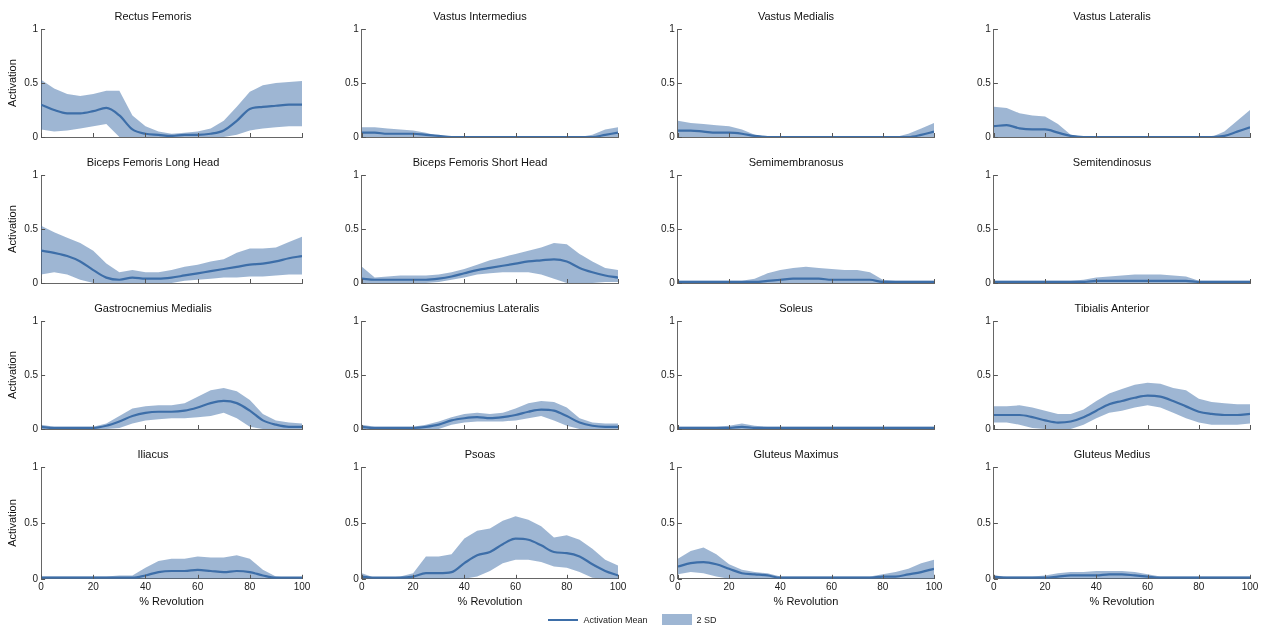 This screenshot has width=1265, height=633. Describe the element at coordinates (153, 15) in the screenshot. I see `chart-title: Rectus Femoris` at that location.